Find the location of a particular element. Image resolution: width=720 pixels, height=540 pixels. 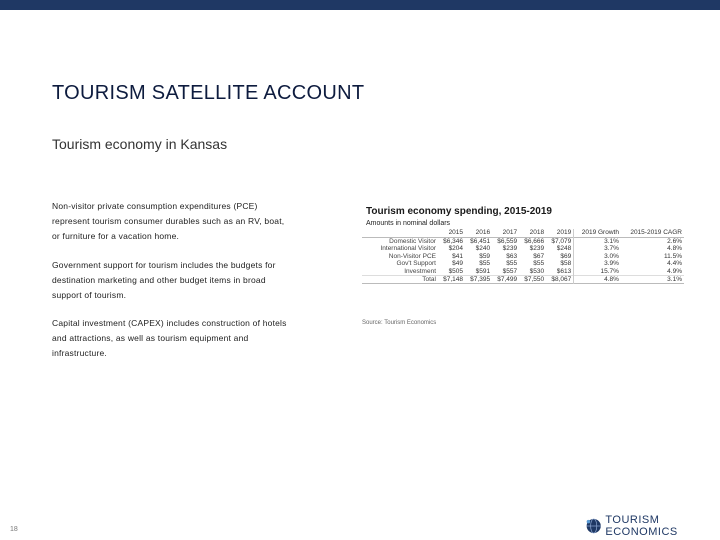

slide-subtitle: Tourism economy in Kansas is located at coordinates (140, 144).